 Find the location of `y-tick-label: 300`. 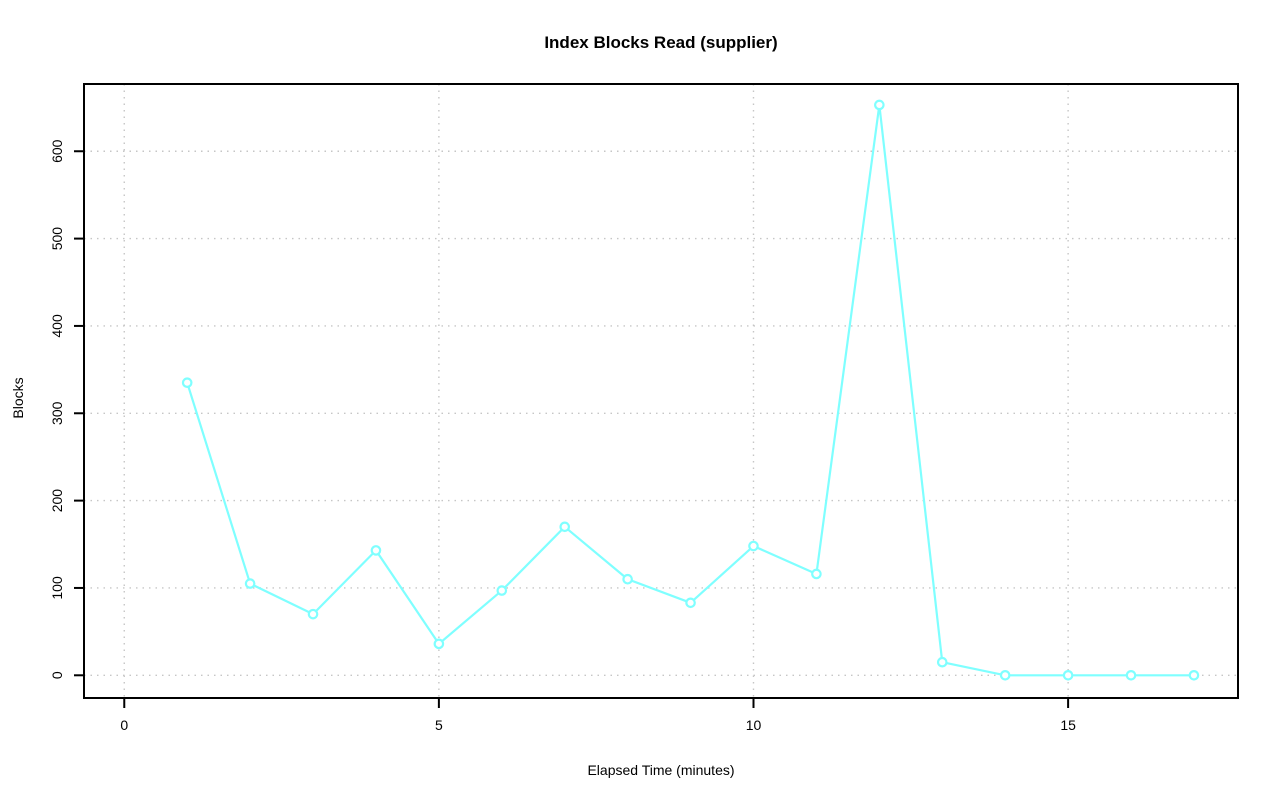

y-tick-label: 300 is located at coordinates (57, 413).